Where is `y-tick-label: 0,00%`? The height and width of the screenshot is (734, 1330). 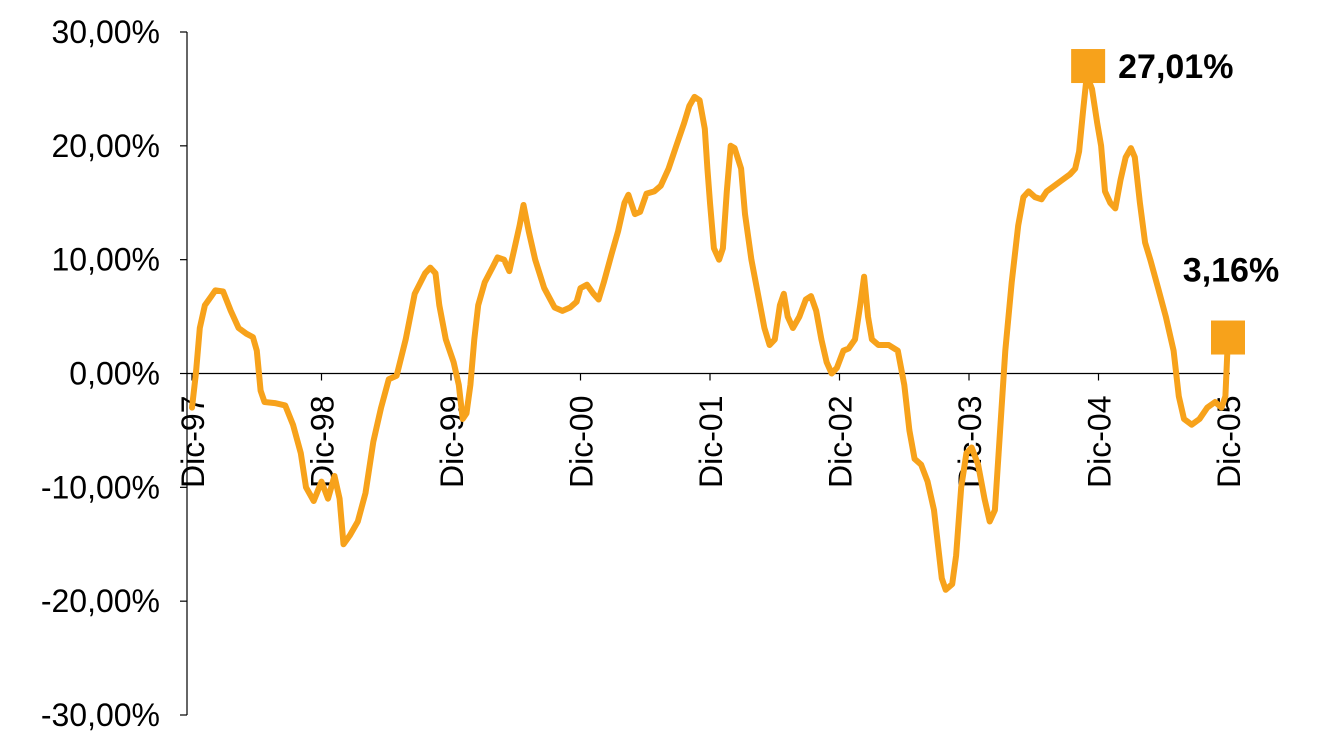 y-tick-label: 0,00% is located at coordinates (114, 374).